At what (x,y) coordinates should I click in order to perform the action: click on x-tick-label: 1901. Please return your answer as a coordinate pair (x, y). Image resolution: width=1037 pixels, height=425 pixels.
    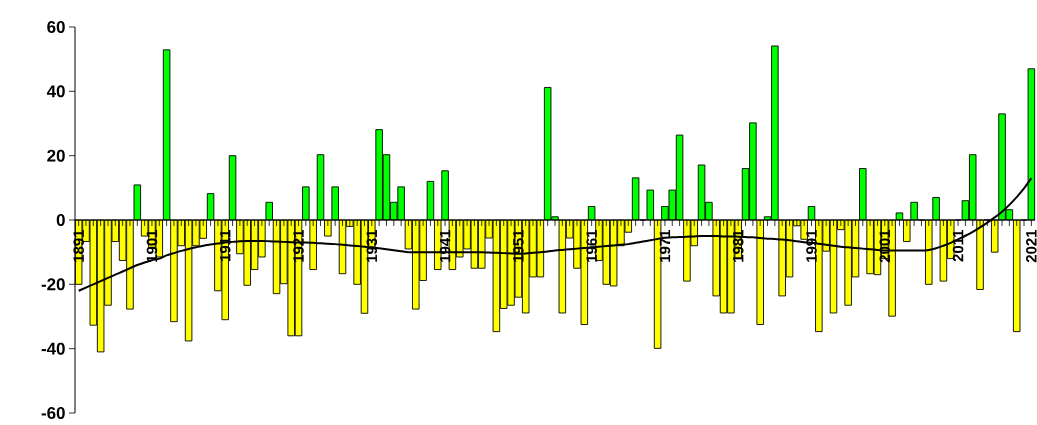
    Looking at the image, I should click on (152, 245).